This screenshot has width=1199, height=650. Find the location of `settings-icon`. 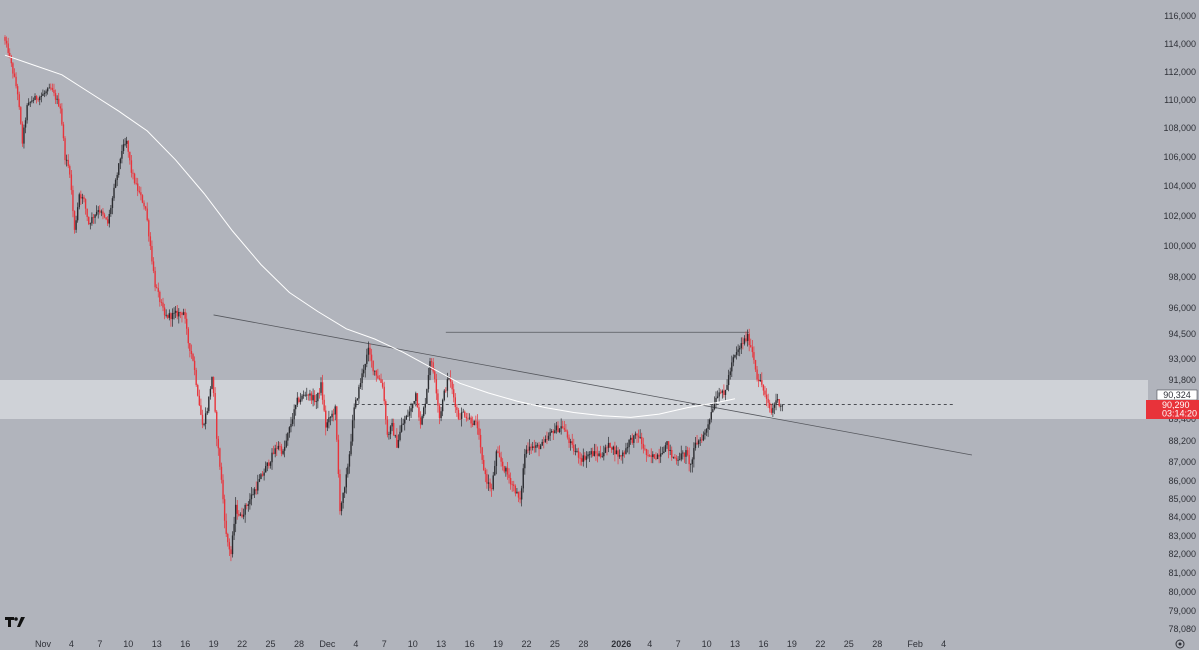

settings-icon is located at coordinates (1180, 644).